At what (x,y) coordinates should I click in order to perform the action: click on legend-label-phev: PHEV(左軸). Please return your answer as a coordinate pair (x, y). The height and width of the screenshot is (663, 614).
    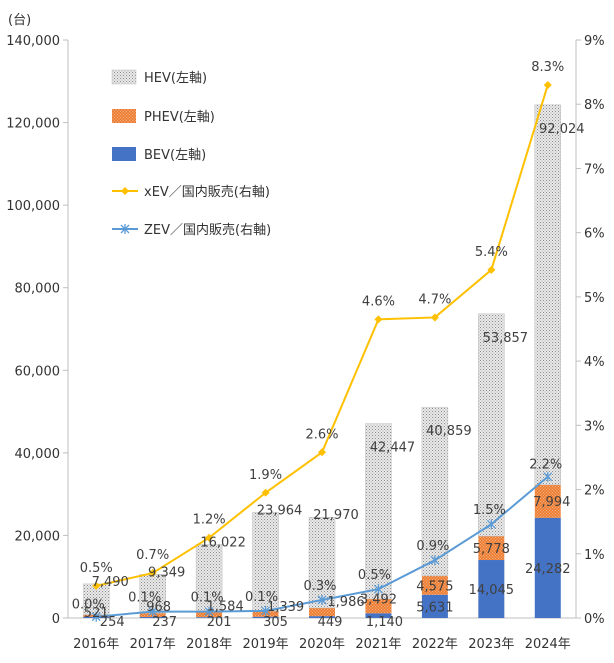
    Looking at the image, I should click on (179, 117).